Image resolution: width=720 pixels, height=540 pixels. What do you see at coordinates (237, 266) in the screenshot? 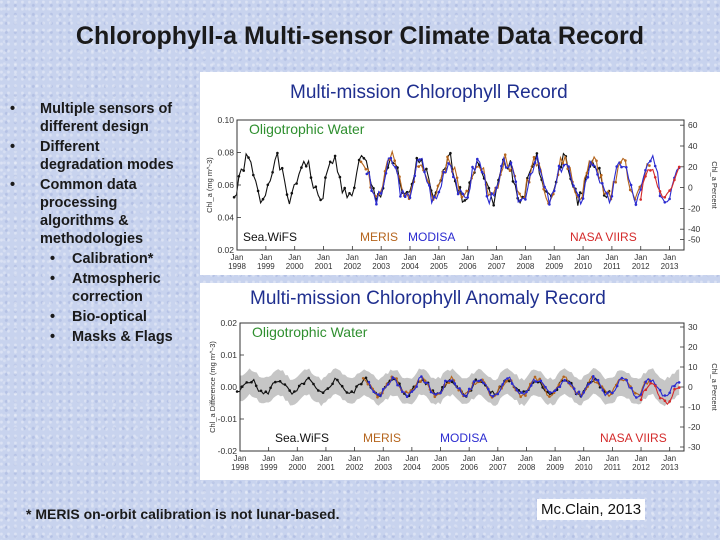
I see `x-tick-label: 1998` at bounding box center [237, 266].